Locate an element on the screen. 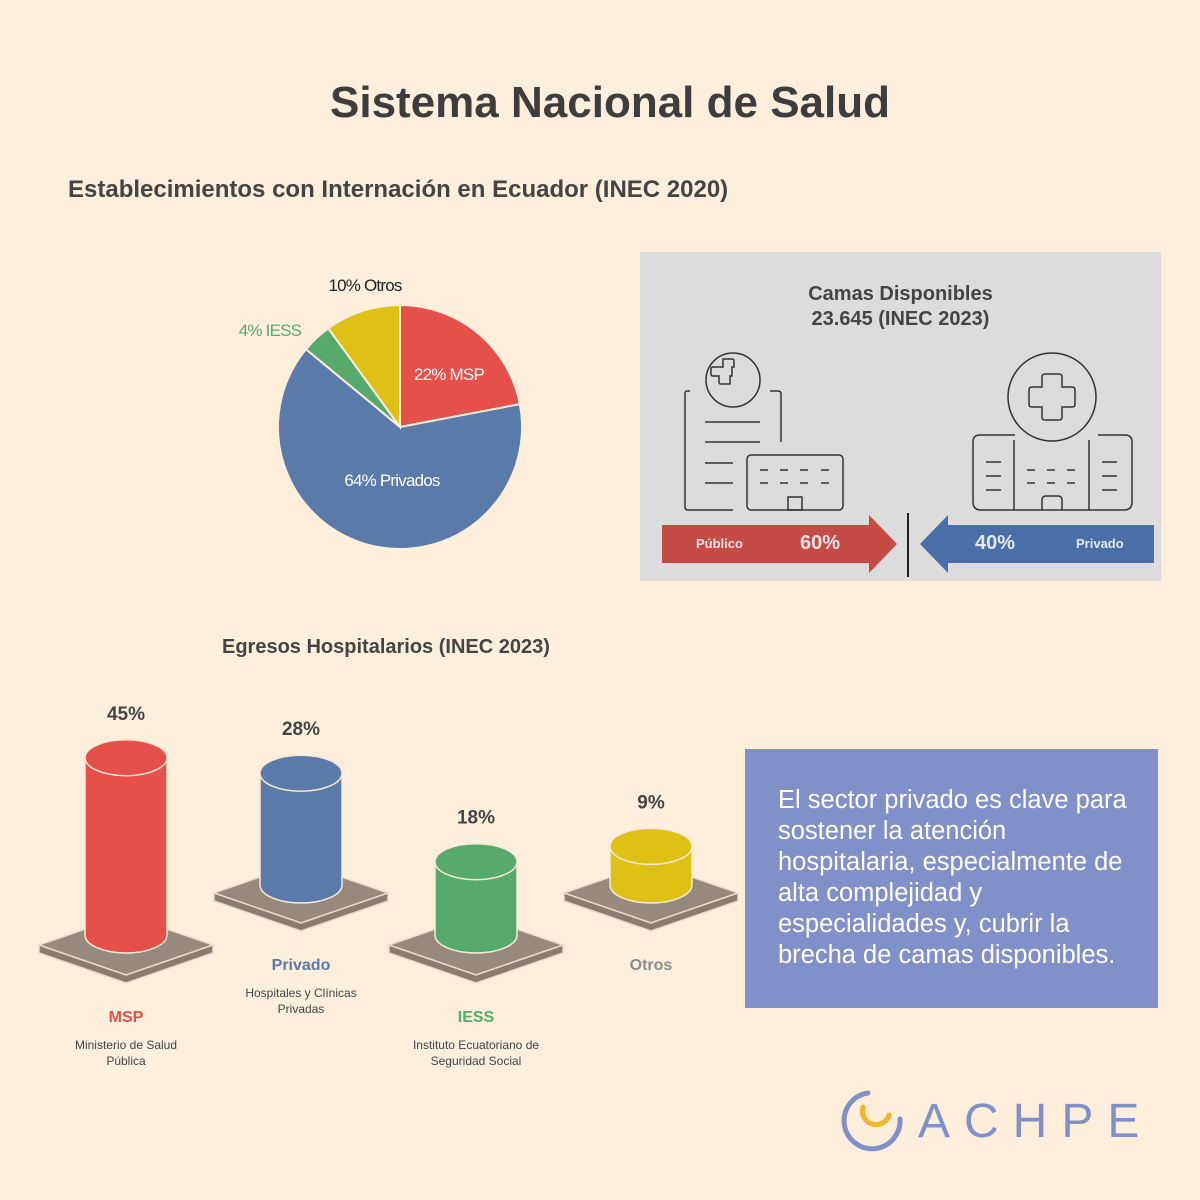 This screenshot has width=1200, height=1200. bar-description-msp: Ministerio de Salud is located at coordinates (126, 1045).